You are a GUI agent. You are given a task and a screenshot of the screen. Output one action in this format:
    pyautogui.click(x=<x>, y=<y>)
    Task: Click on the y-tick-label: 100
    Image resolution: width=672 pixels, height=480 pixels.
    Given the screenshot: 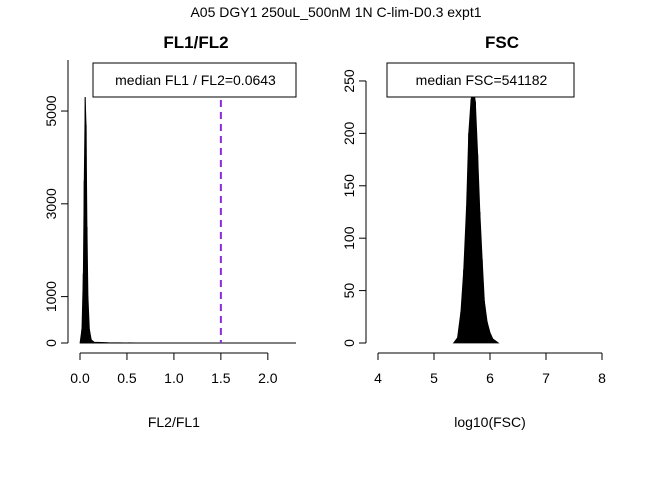 What is the action you would take?
    pyautogui.click(x=349, y=238)
    